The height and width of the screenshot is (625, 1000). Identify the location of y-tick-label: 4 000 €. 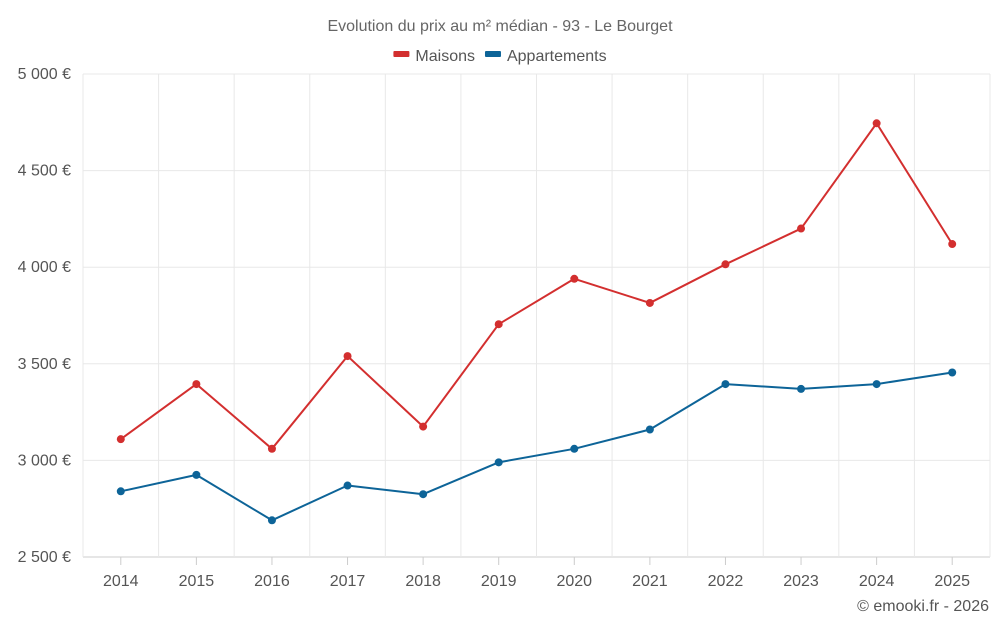
(44, 267).